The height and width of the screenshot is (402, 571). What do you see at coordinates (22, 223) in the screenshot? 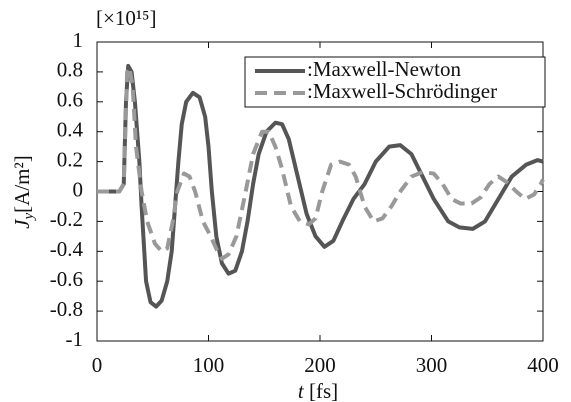
I see `y-label-symbol: J` at bounding box center [22, 223].